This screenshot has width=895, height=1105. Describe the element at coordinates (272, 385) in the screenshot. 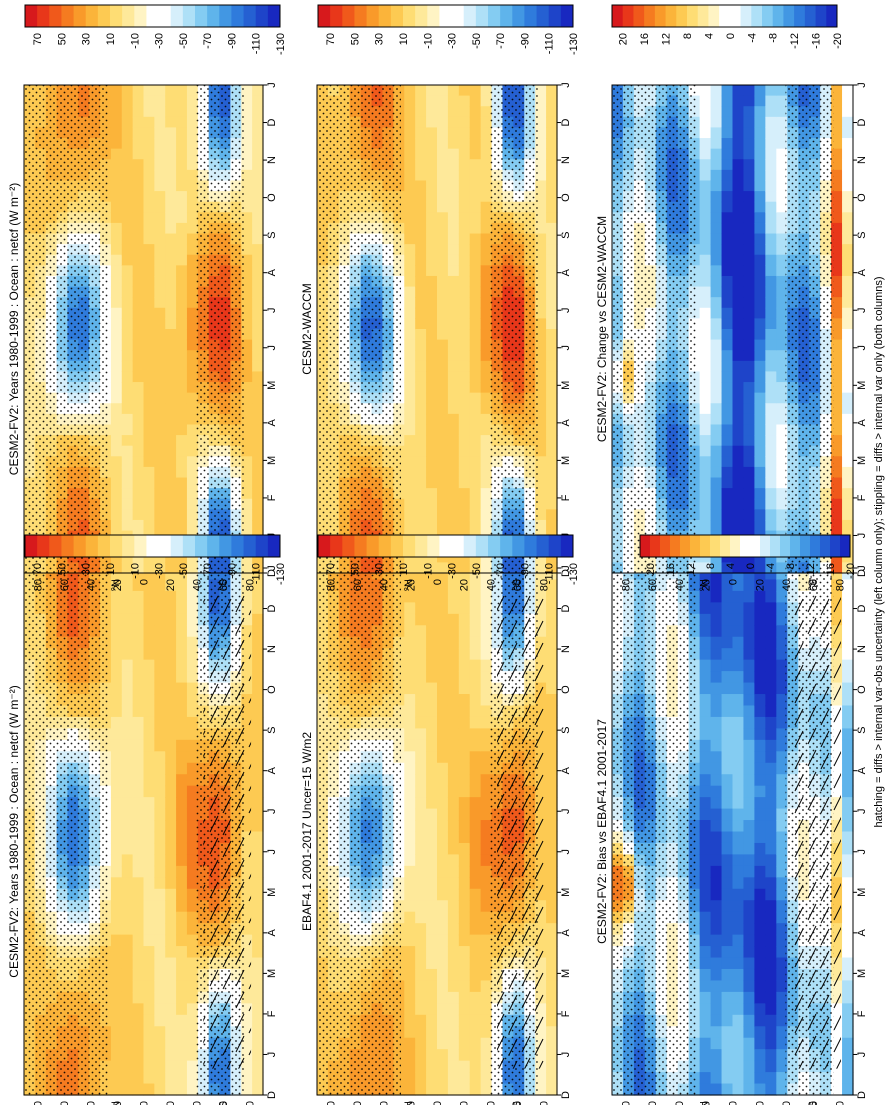

I see `month-tick-label: M` at that location.